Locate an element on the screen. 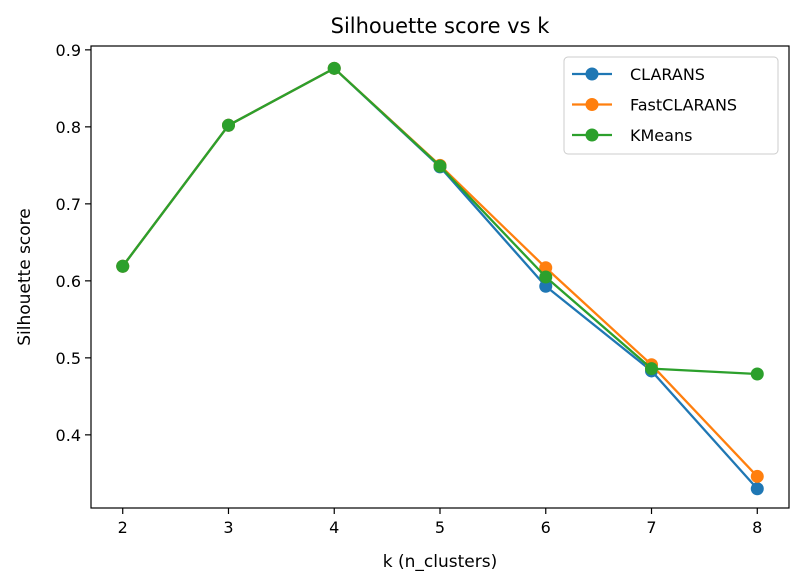 This screenshot has width=803, height=587. x-tick-label: 7 is located at coordinates (651, 527).